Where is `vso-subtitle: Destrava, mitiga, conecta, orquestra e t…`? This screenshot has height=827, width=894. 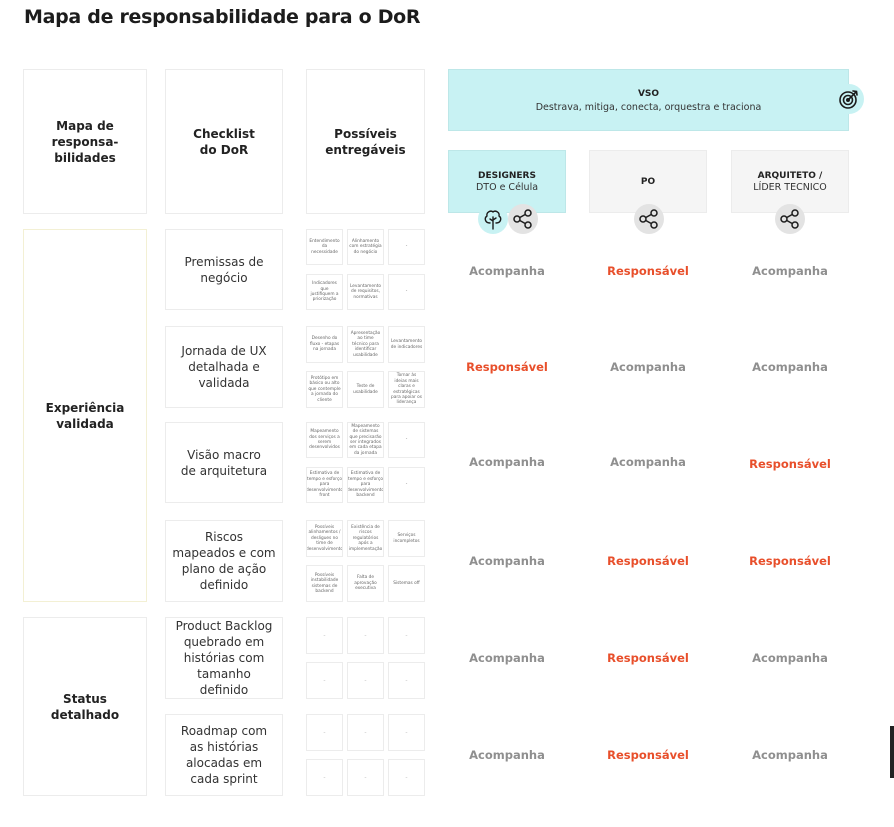 vso-subtitle: Destrava, mitiga, conecta, orquestra e t… is located at coordinates (648, 107).